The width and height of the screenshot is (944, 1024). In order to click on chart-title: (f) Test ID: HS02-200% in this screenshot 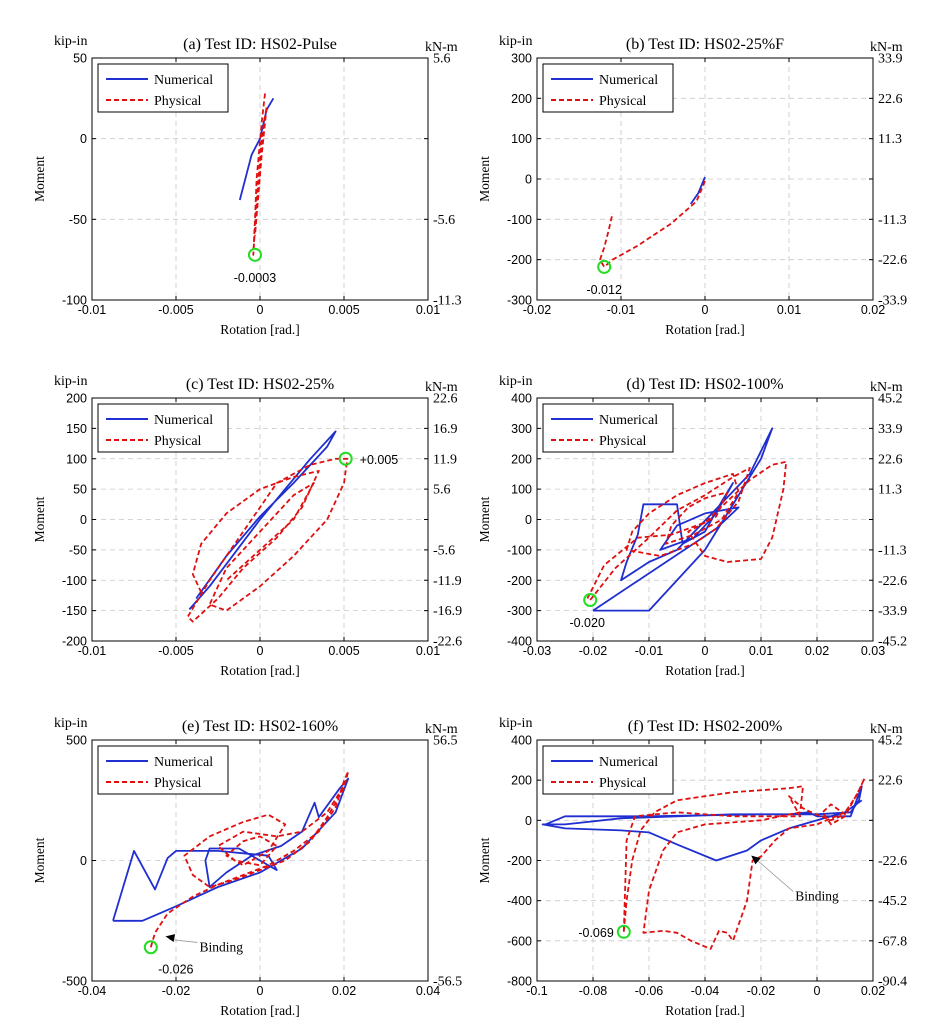, I will do `click(705, 726)`.